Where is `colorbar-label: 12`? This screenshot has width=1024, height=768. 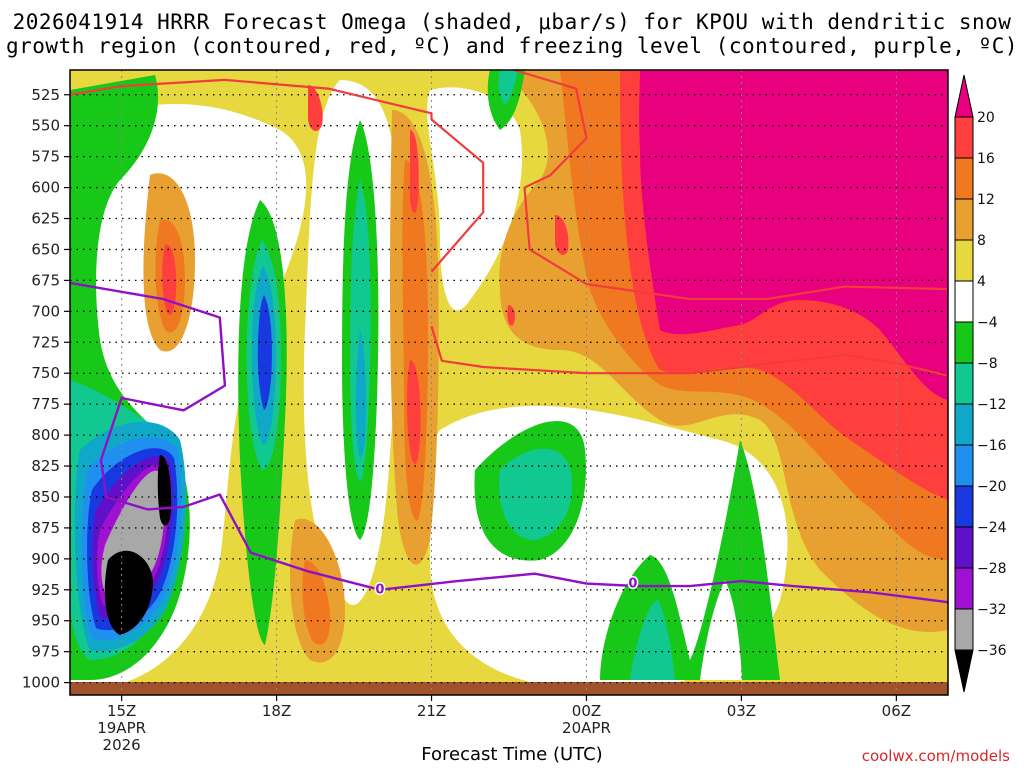 colorbar-label: 12 is located at coordinates (986, 200).